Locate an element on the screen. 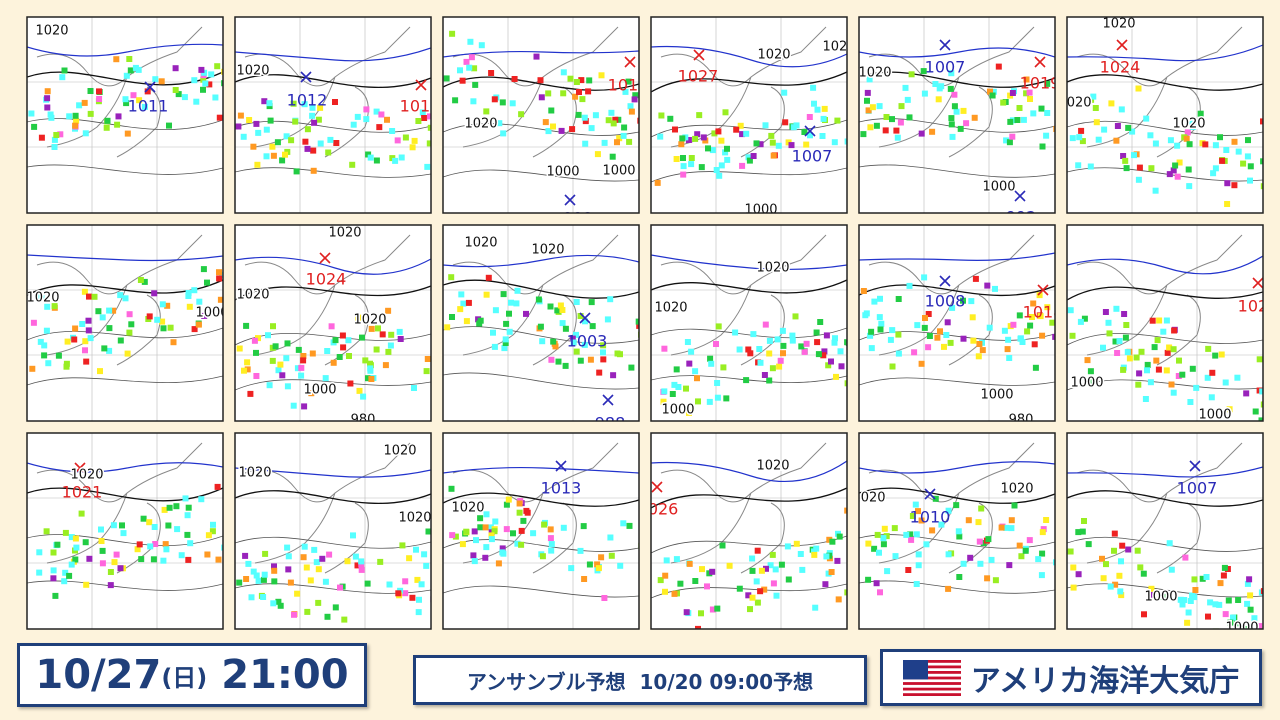 This screenshot has width=1280, height=720. pressure-label: 988 is located at coordinates (610, 423).